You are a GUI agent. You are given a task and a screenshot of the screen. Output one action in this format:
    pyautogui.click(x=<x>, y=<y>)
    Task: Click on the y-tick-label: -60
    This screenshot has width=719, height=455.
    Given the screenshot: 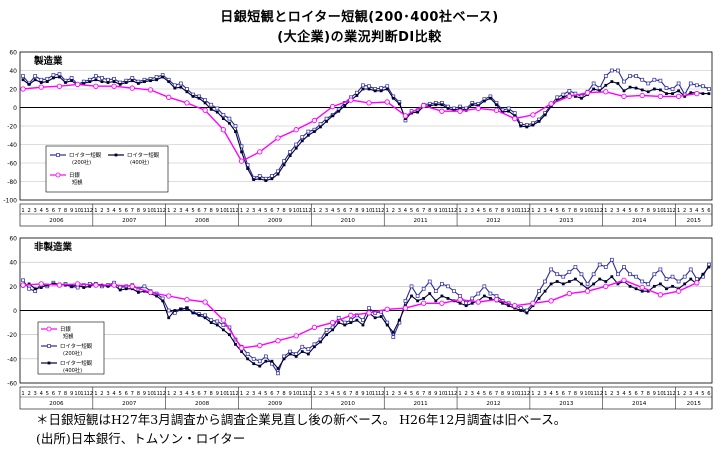 What is the action you would take?
    pyautogui.click(x=12, y=164)
    